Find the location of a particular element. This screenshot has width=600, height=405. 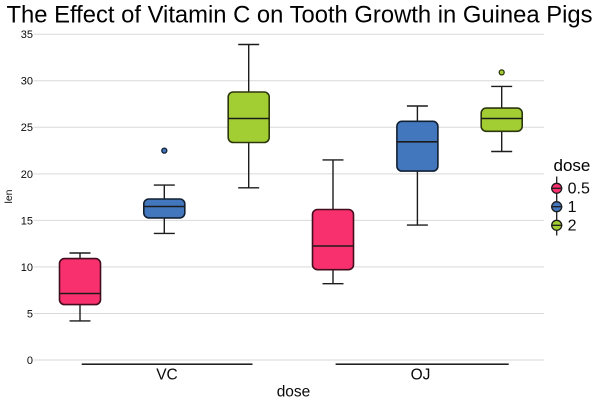

svg-text: 15 is located at coordinates (27, 221).